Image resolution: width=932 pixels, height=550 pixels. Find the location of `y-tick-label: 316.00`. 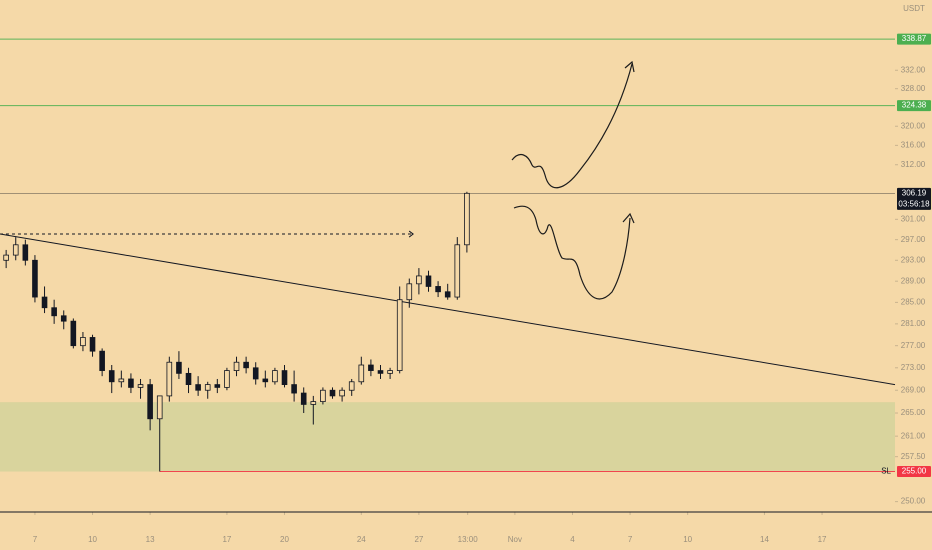

y-tick-label: 316.00 is located at coordinates (913, 144).